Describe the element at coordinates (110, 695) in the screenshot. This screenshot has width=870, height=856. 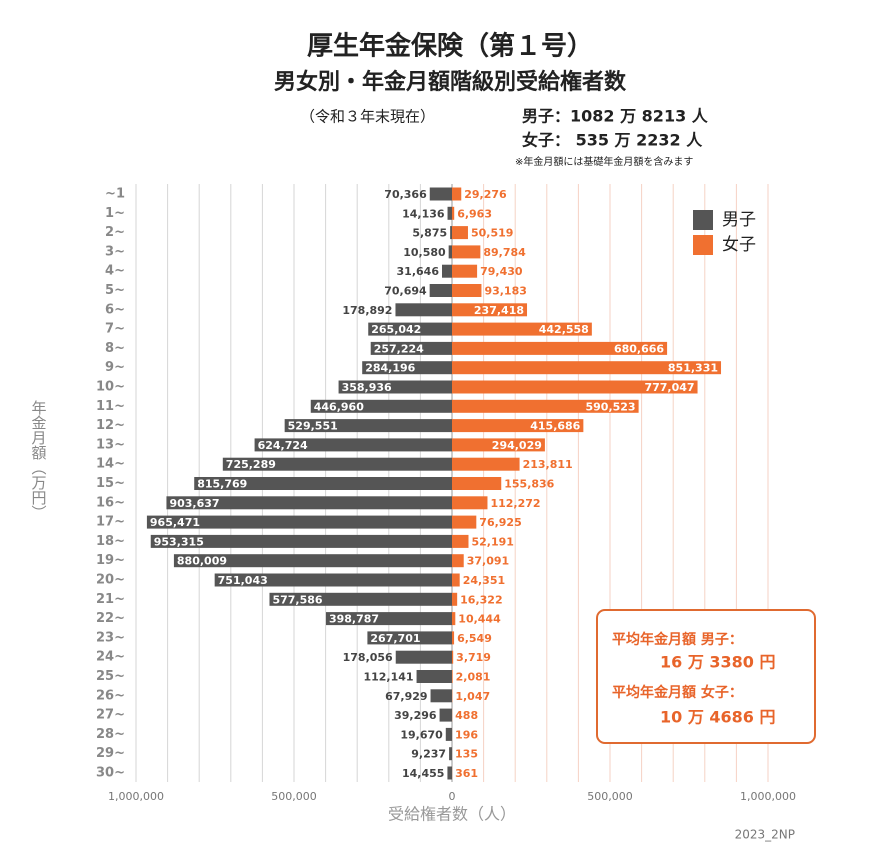
I see `y-tick-label: 26~` at that location.